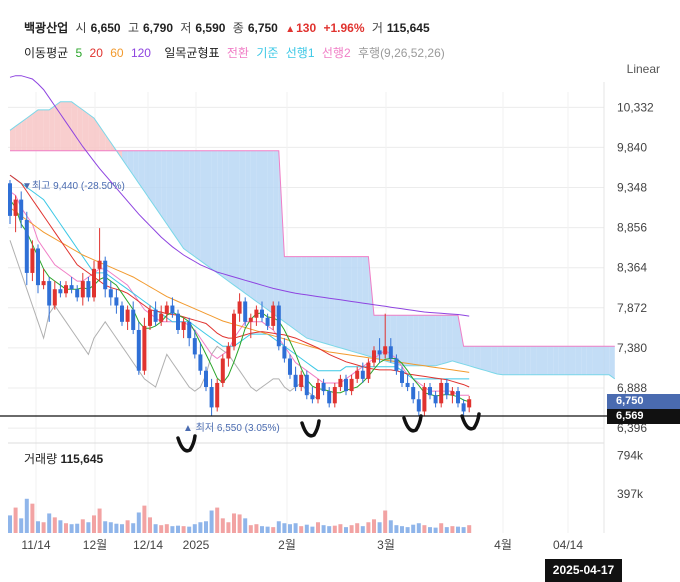  Describe the element at coordinates (196, 545) in the screenshot. I see `x-tick-label: 2025` at that location.